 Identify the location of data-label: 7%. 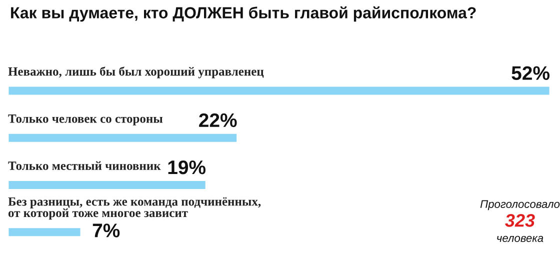
(106, 231).